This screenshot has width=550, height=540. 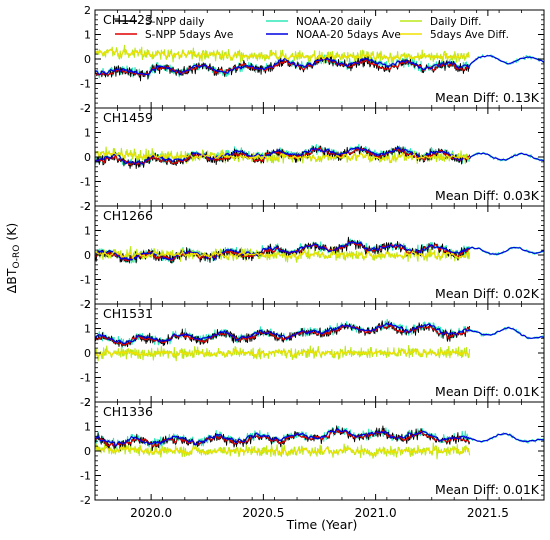 What do you see at coordinates (488, 513) in the screenshot?
I see `x-tick-label: 2021.5` at bounding box center [488, 513].